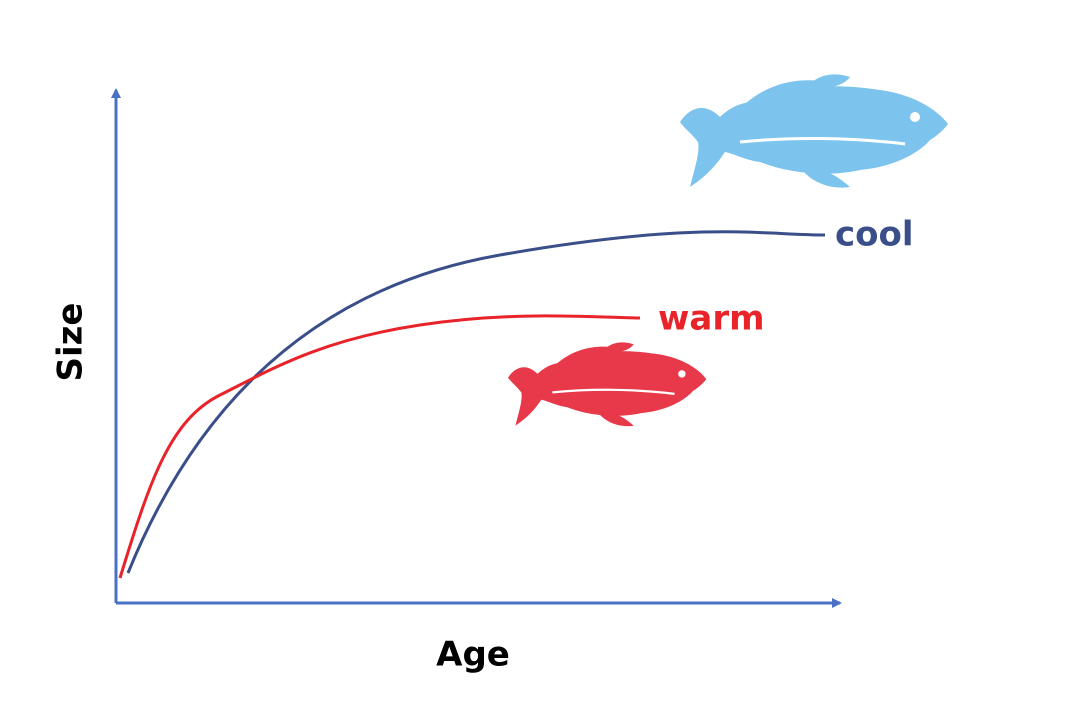 Image resolution: width=1080 pixels, height=726 pixels. Describe the element at coordinates (71, 342) in the screenshot. I see `y-axis-label: Size` at that location.